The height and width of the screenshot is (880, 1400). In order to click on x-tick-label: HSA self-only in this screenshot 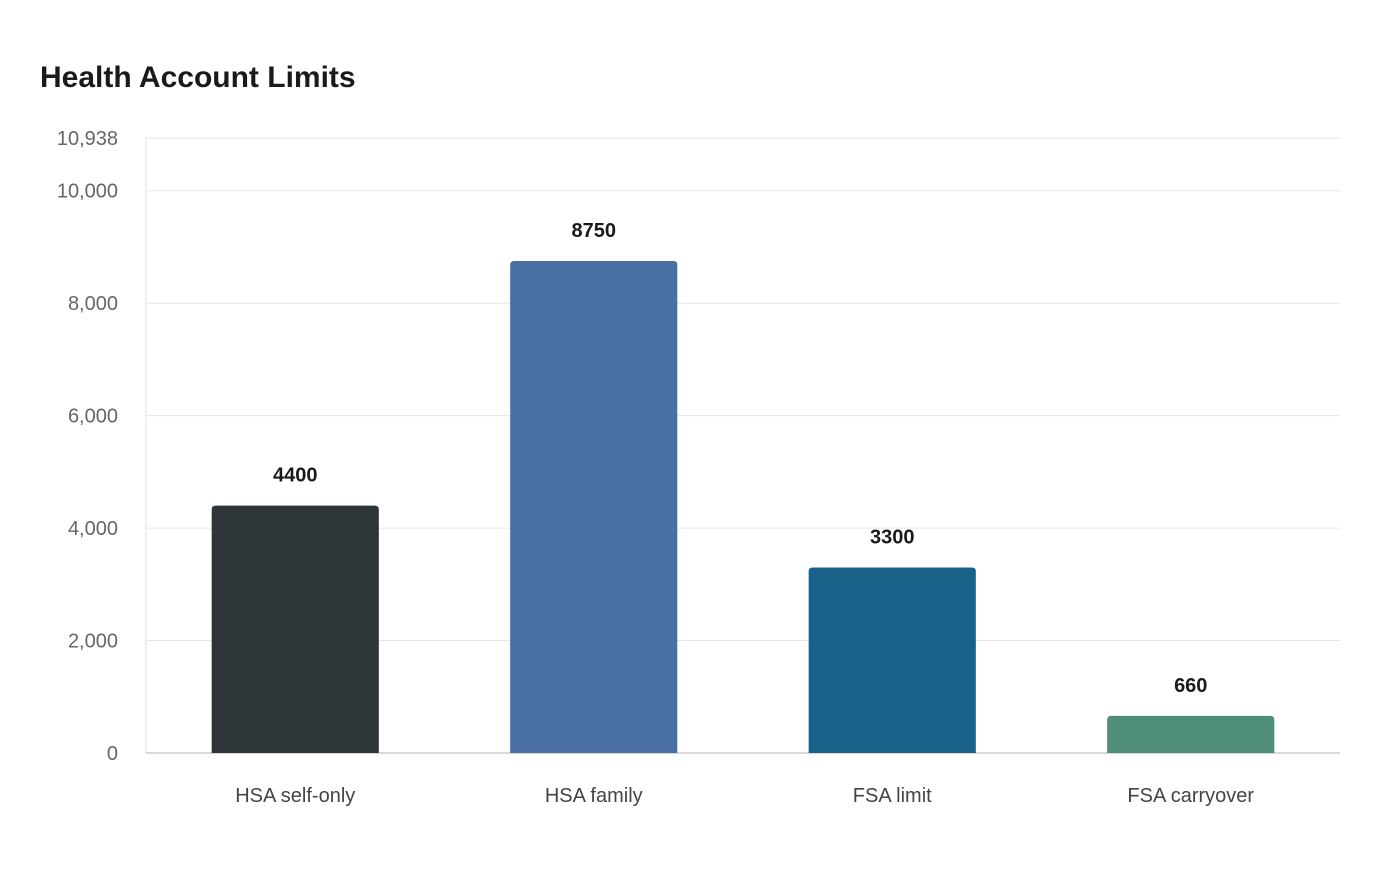, I will do `click(295, 796)`.